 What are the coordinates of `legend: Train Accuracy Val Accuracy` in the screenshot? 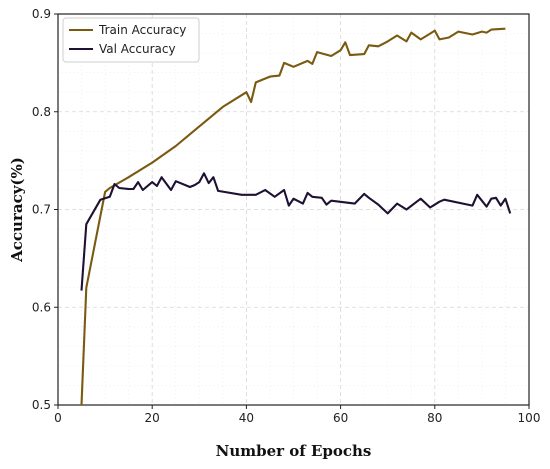 It's located at (131, 40).